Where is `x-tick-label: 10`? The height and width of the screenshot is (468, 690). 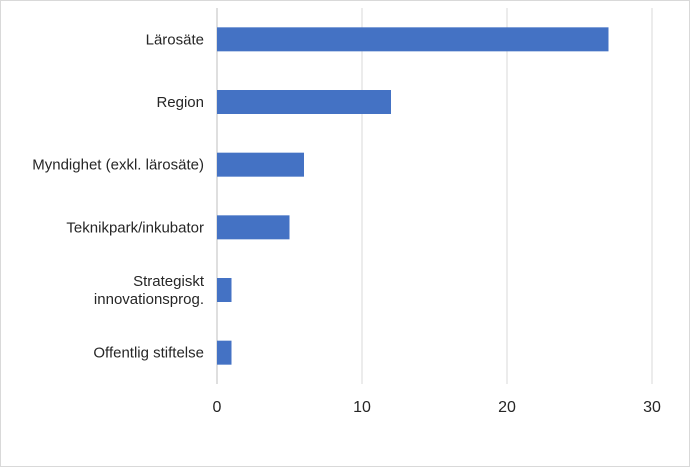
x-tick-label: 10 is located at coordinates (362, 407).